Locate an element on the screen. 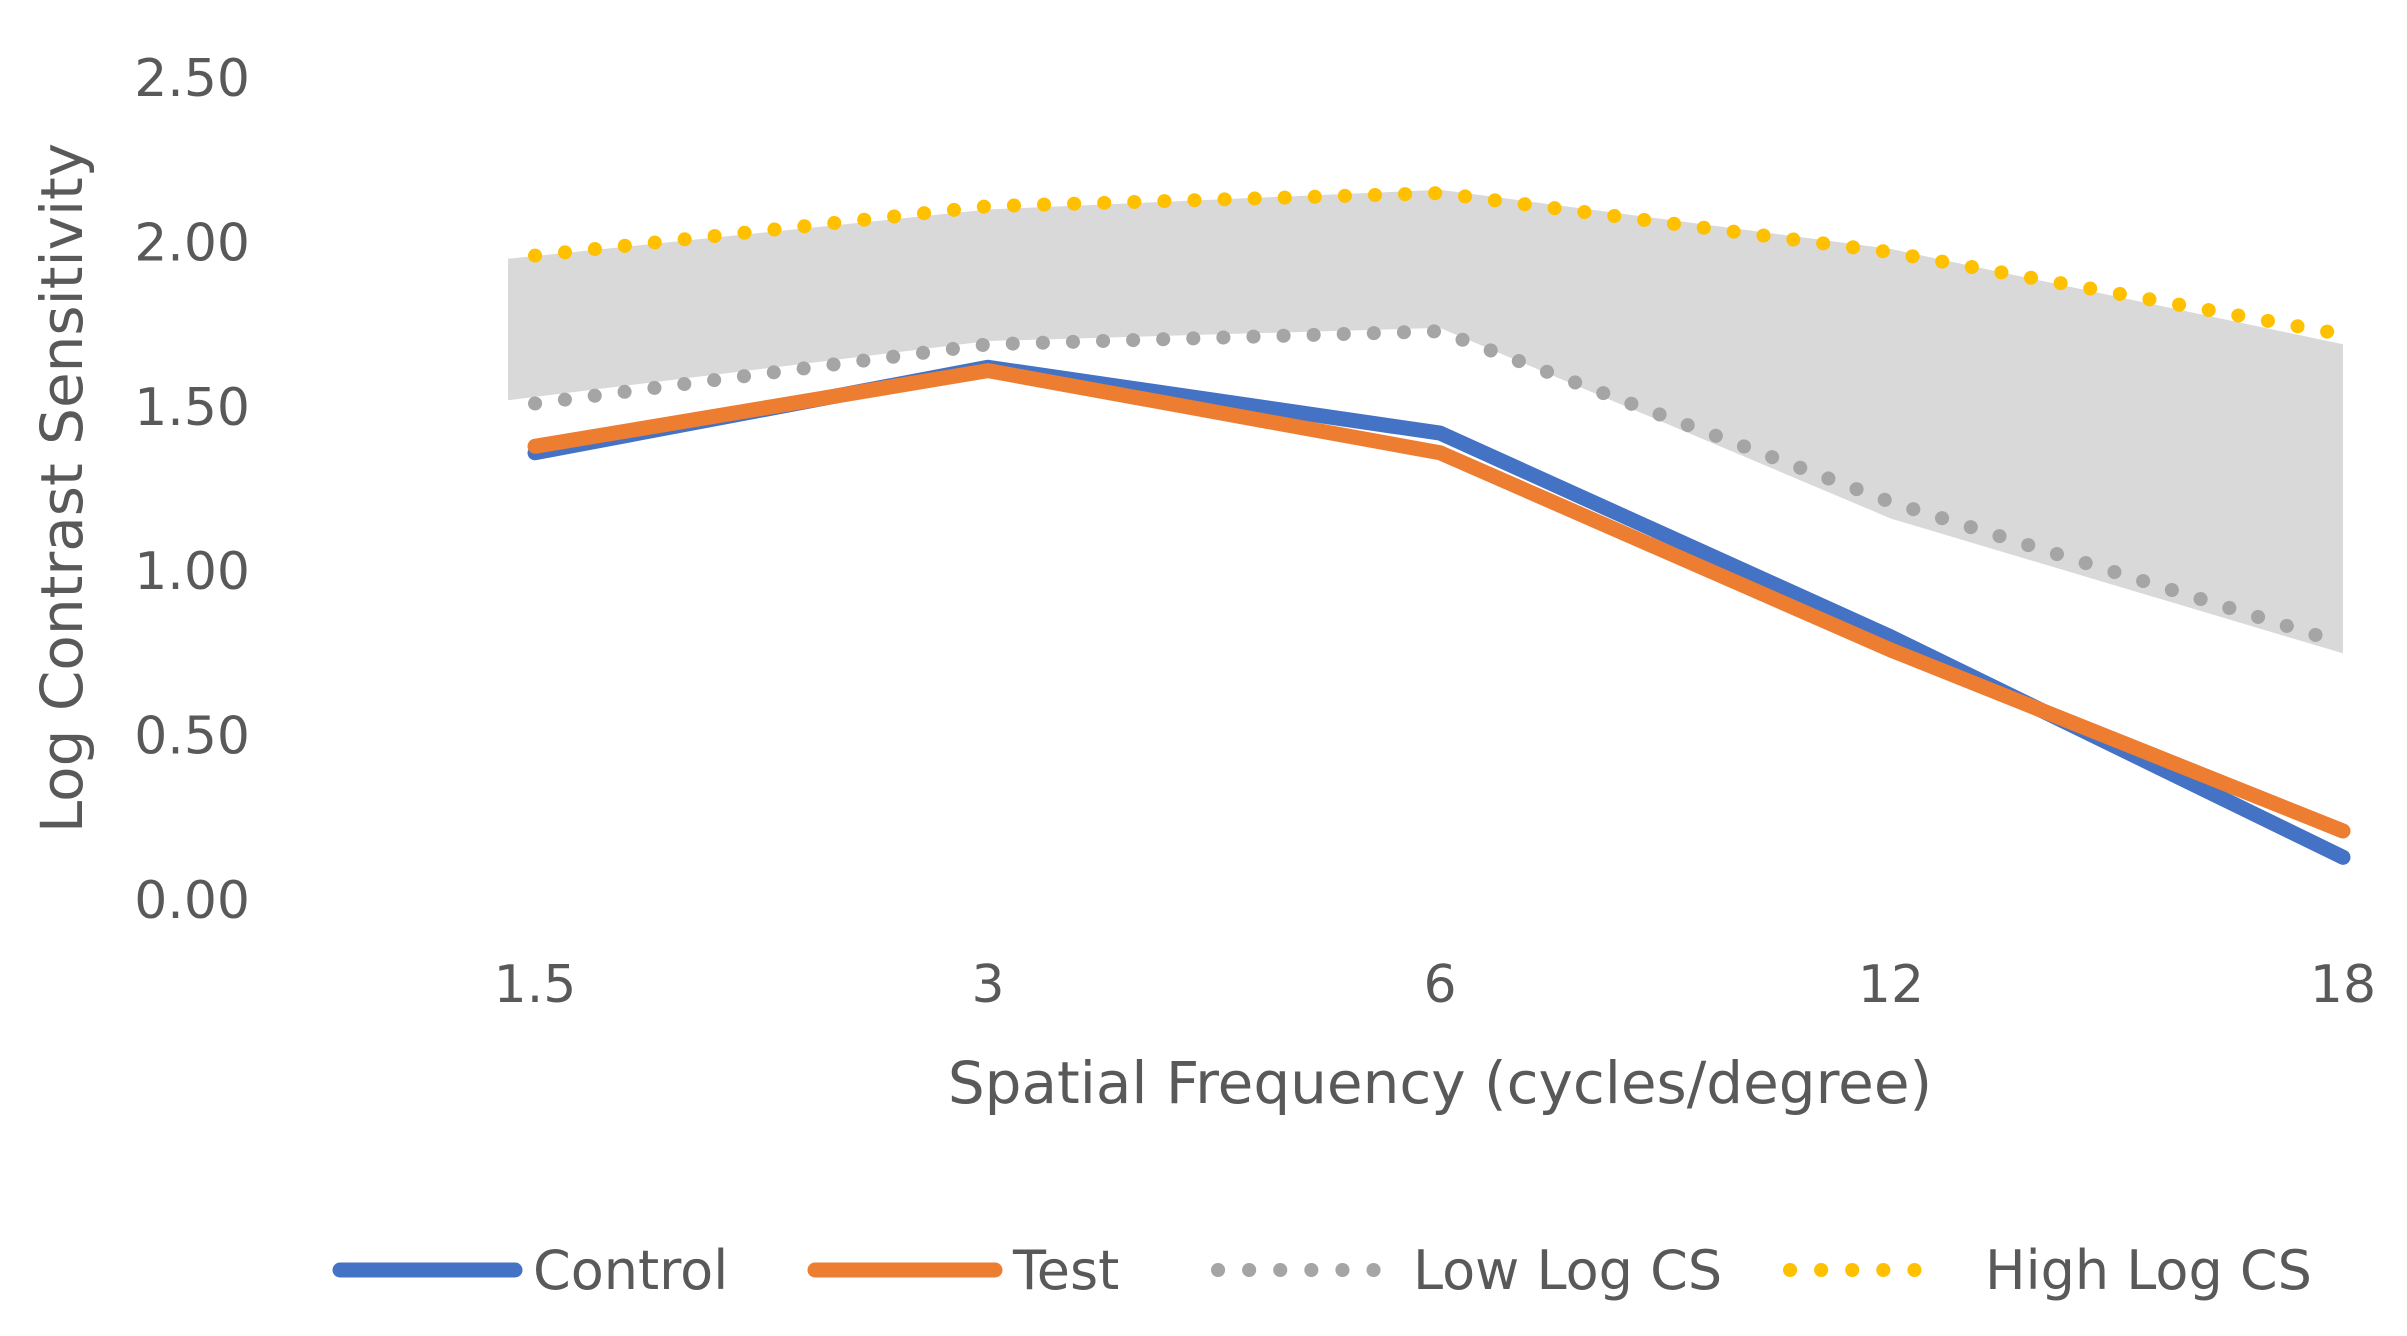 This screenshot has height=1336, width=2407. x-tick-label: 1.5 is located at coordinates (535, 985).